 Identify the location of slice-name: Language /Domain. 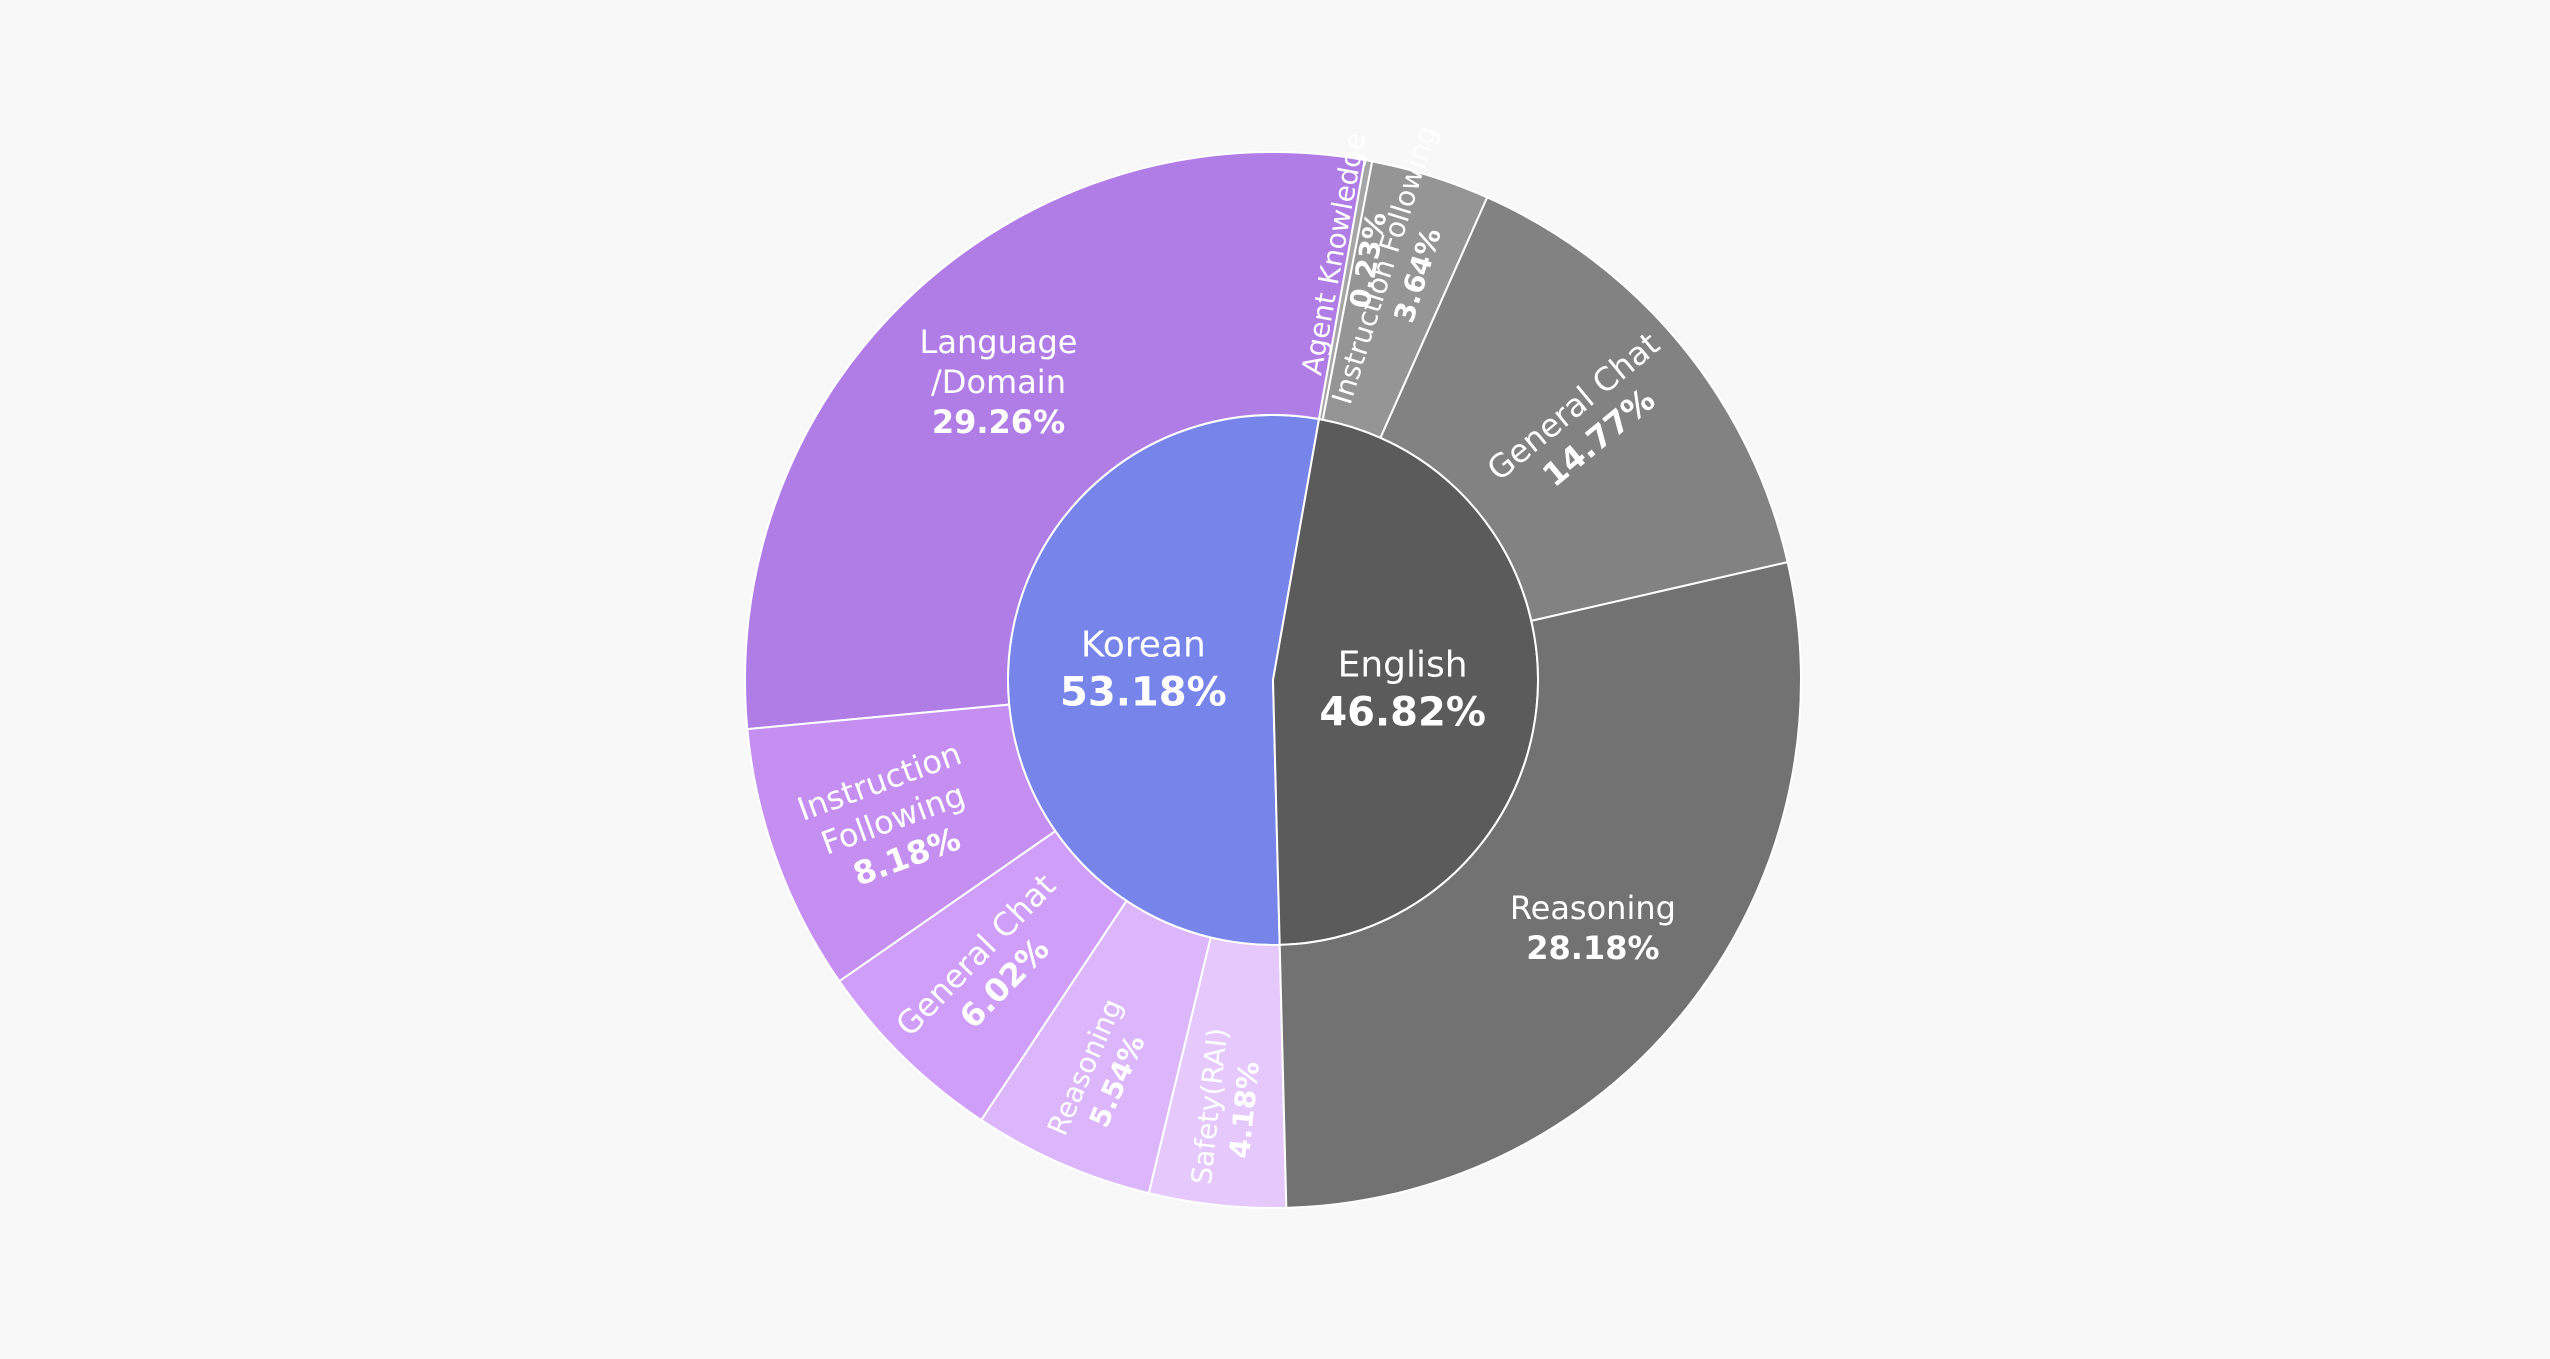
(998, 362).